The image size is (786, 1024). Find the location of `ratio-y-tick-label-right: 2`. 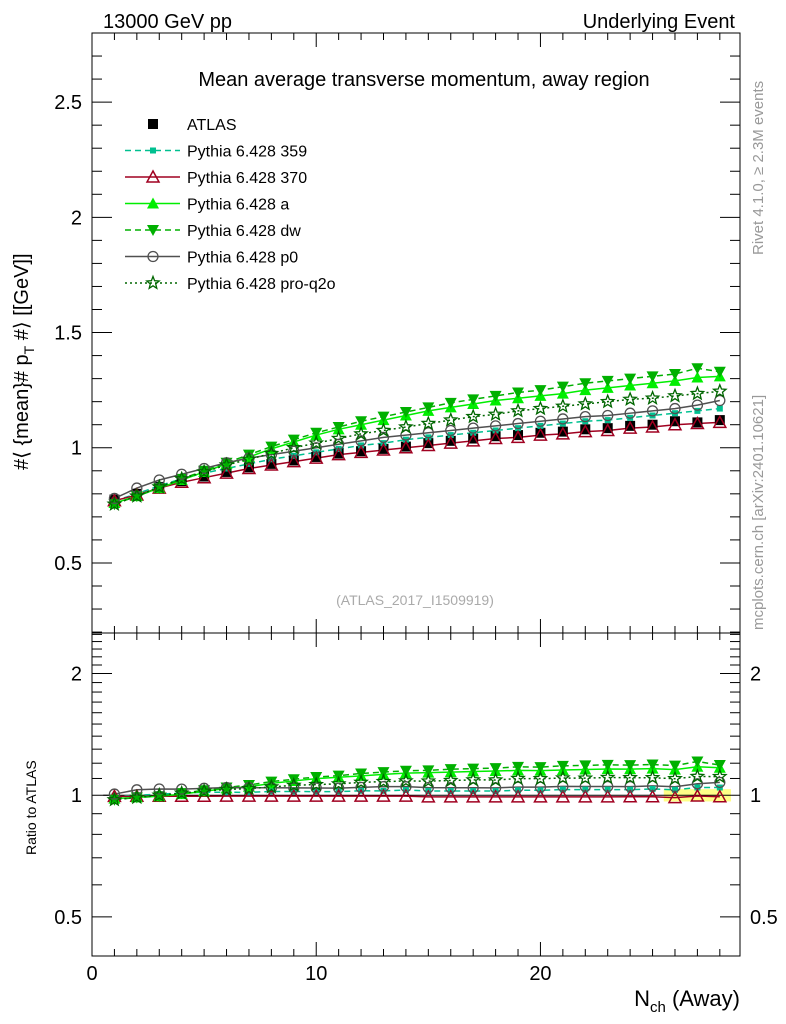

ratio-y-tick-label-right: 2 is located at coordinates (755, 675).